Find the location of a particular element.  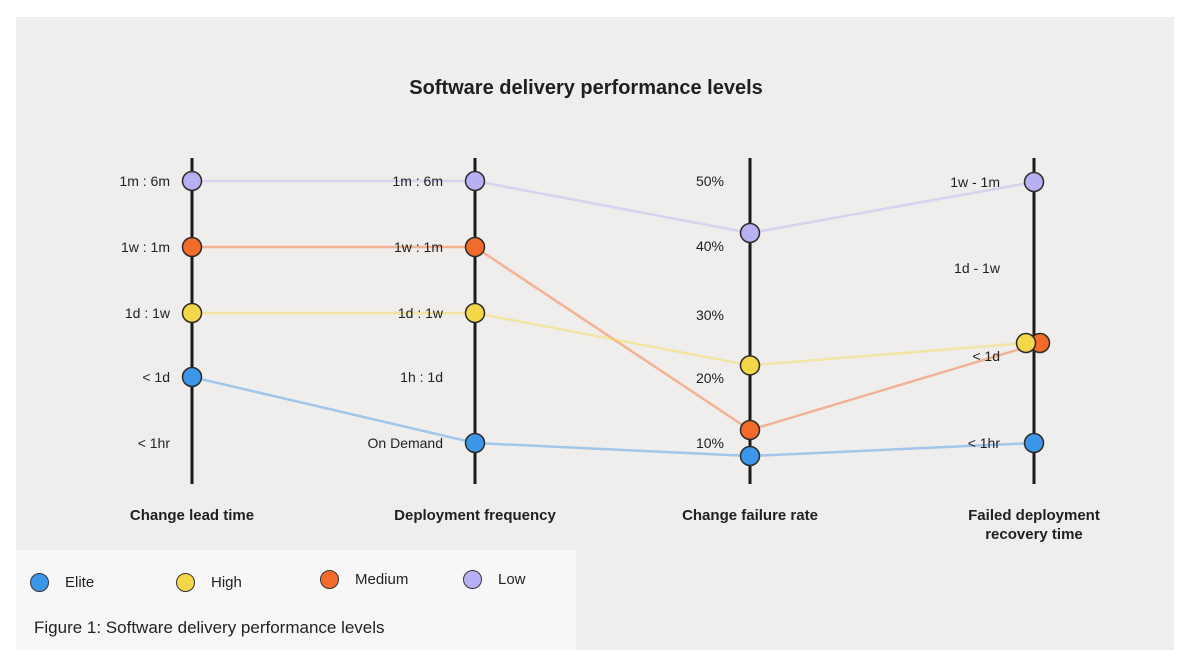

axis-title-deployment-frequency: Deployment frequency is located at coordinates (475, 515).